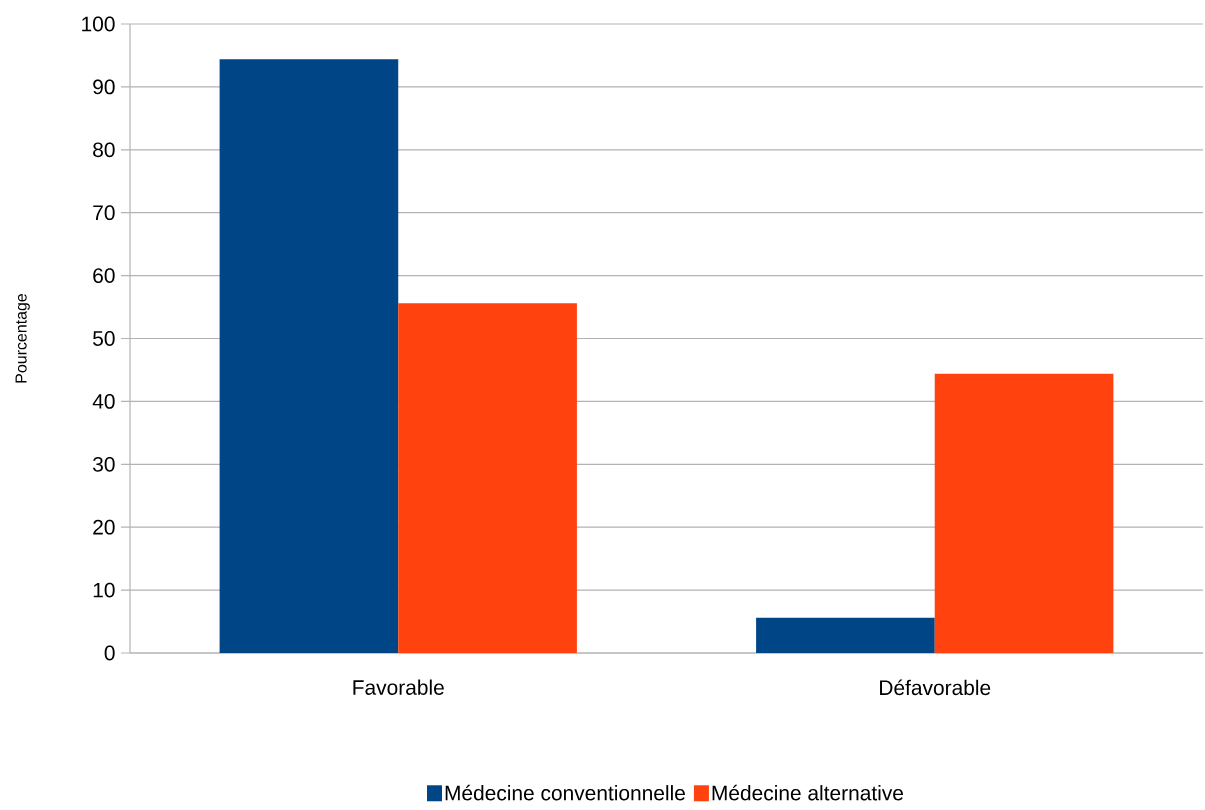 This screenshot has width=1205, height=810. I want to click on y-tick-label: 70, so click(104, 213).